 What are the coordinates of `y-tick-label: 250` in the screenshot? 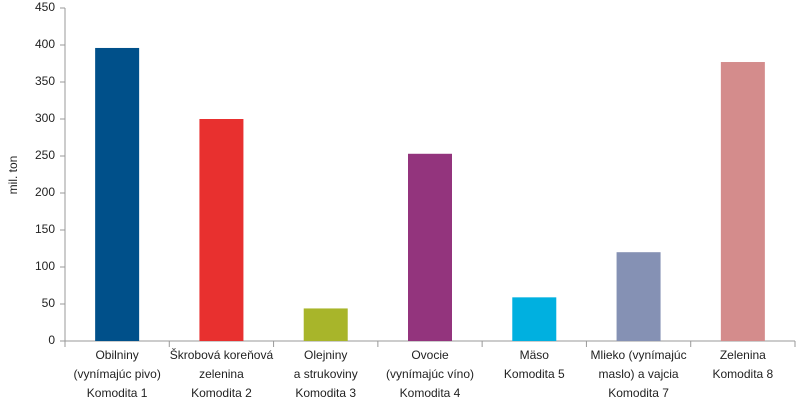 It's located at (45, 155).